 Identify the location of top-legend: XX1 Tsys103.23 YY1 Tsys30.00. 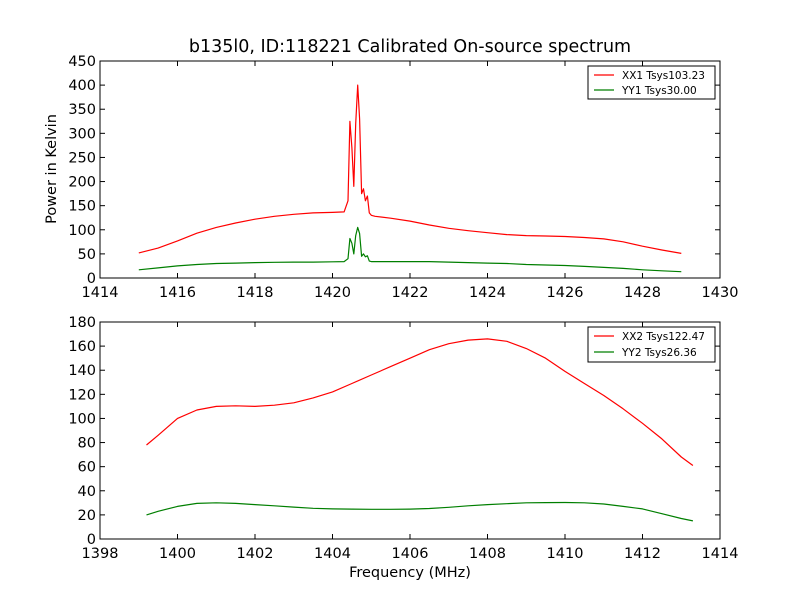
(651, 82).